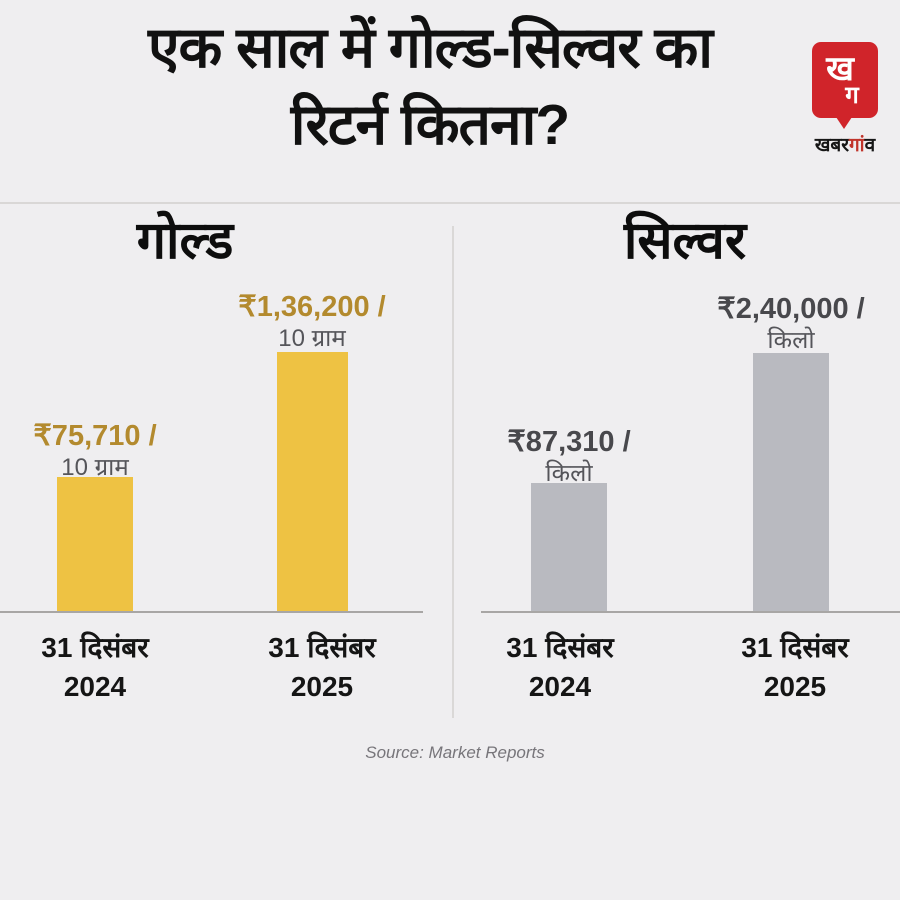 The image size is (900, 900). What do you see at coordinates (450, 203) in the screenshot?
I see `header-separator` at bounding box center [450, 203].